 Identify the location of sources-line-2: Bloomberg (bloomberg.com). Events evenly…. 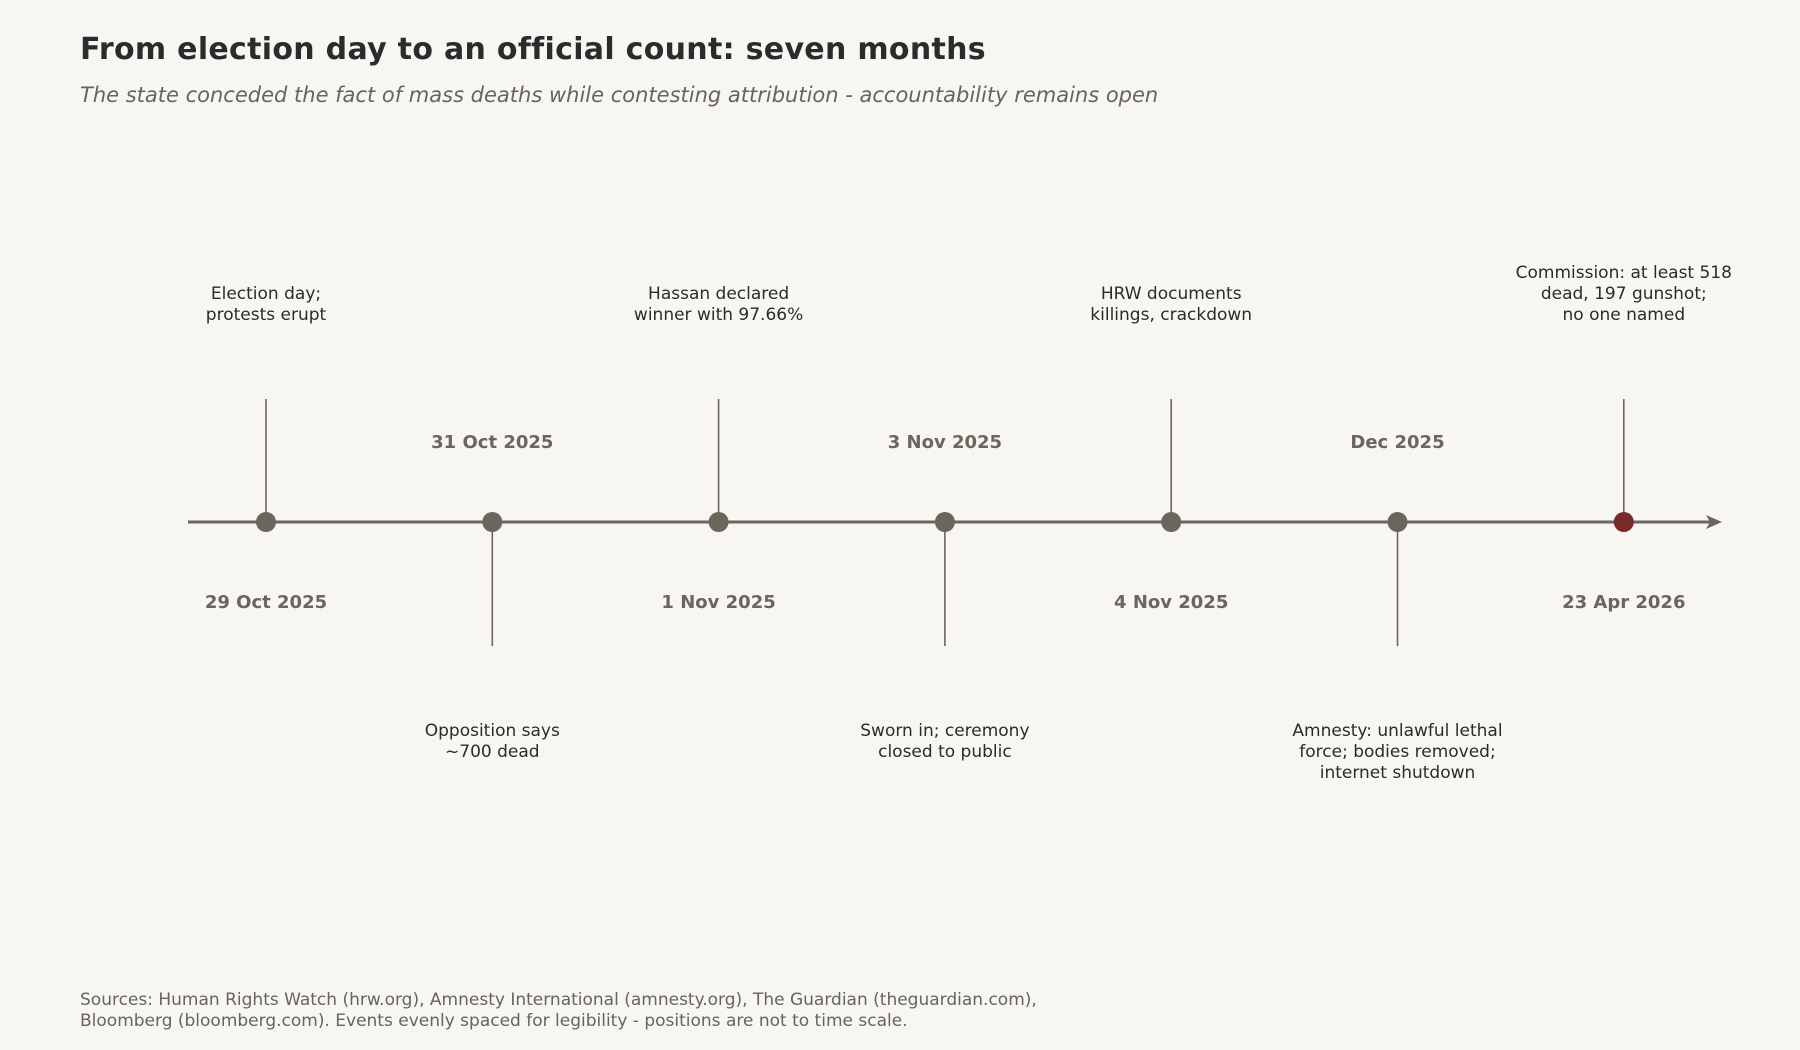
(494, 1021).